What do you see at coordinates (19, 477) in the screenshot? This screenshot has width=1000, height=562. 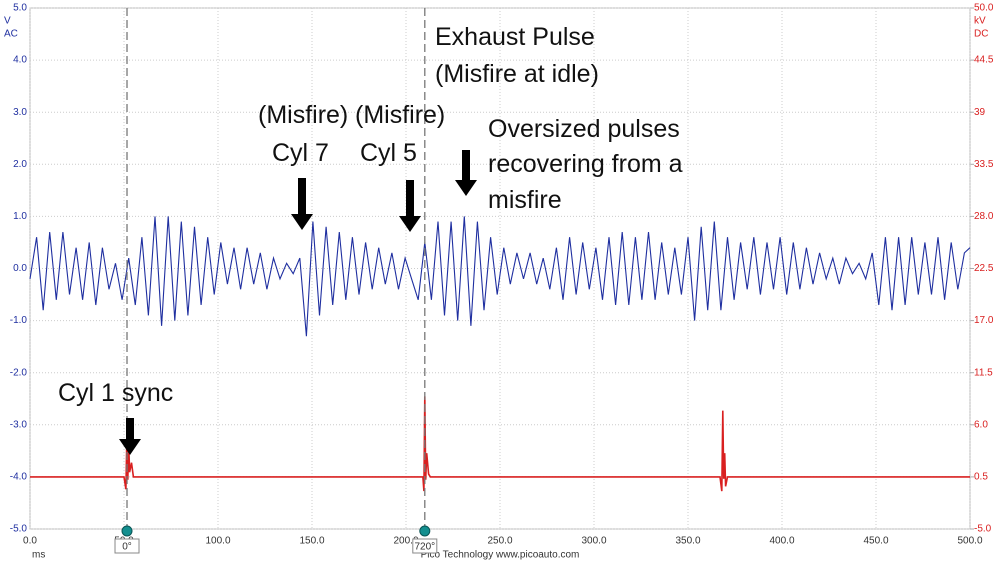 I see `y-tick-label: -4.0` at bounding box center [19, 477].